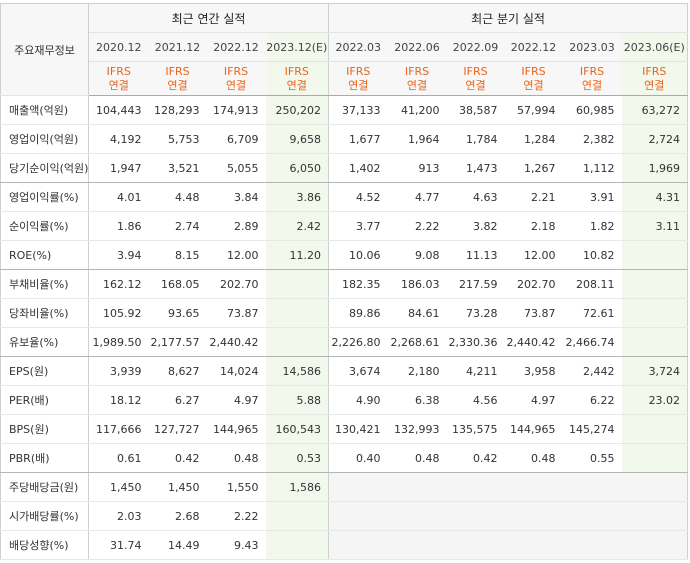 The height and width of the screenshot is (563, 690). I want to click on table-cell: 1,284, so click(533, 139).